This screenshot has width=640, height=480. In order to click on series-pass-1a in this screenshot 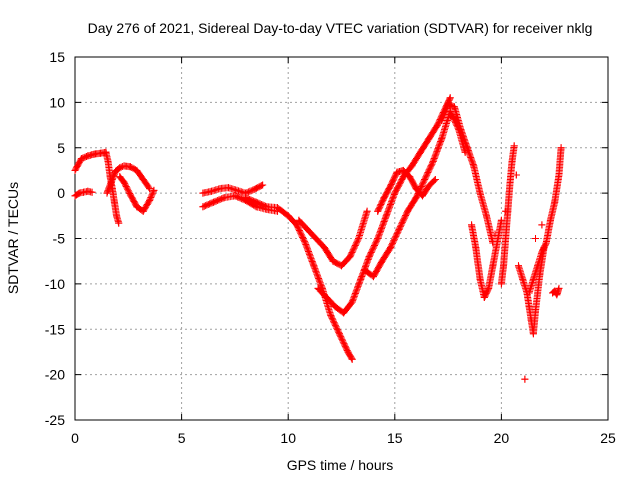, I will do `click(83, 193)`.